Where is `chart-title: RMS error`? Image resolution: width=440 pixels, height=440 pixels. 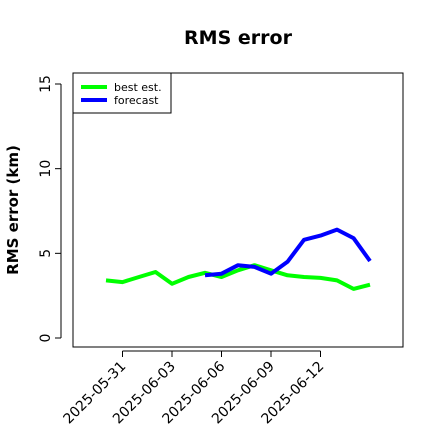 chart-title: RMS error is located at coordinates (238, 38).